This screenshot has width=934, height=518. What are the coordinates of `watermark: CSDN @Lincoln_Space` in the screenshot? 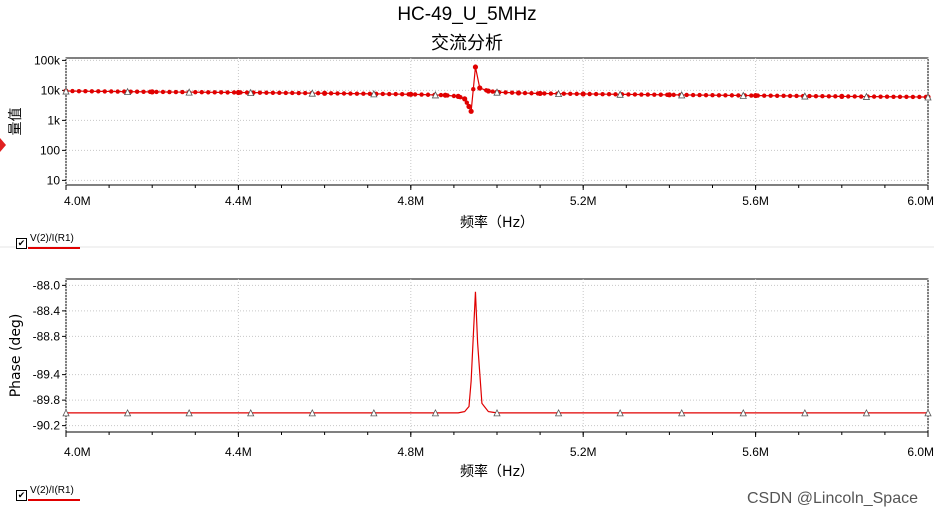 It's located at (832, 498).